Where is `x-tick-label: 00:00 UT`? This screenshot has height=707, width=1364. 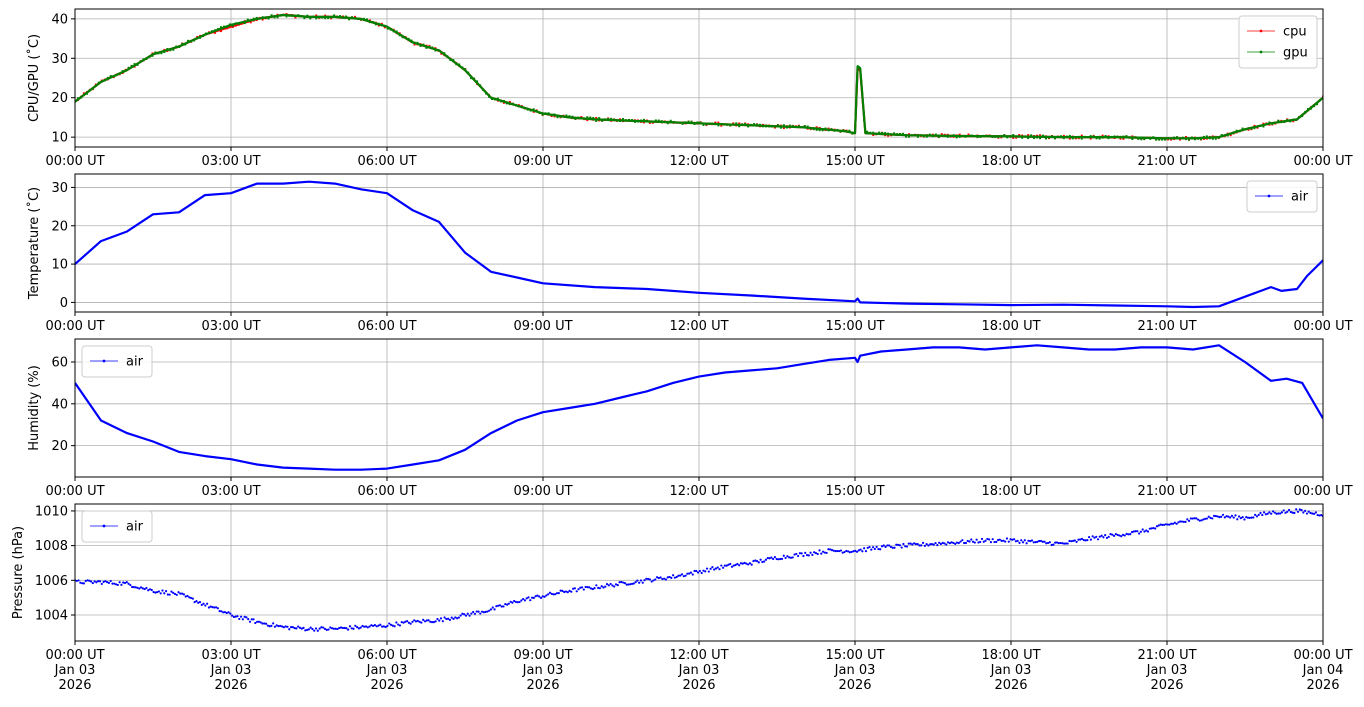
x-tick-label: 00:00 UT is located at coordinates (74, 655).